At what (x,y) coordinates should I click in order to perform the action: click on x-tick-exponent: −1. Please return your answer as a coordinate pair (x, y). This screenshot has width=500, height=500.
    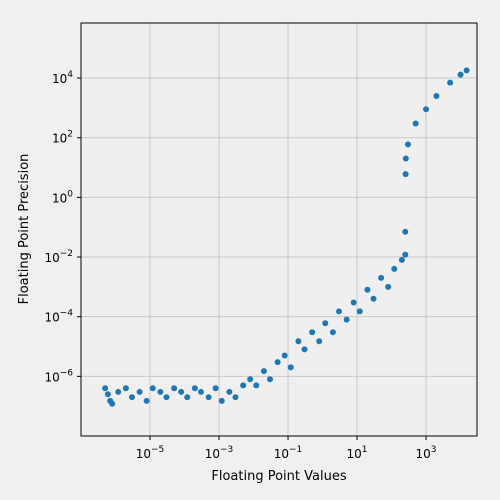
    Looking at the image, I should click on (295, 450).